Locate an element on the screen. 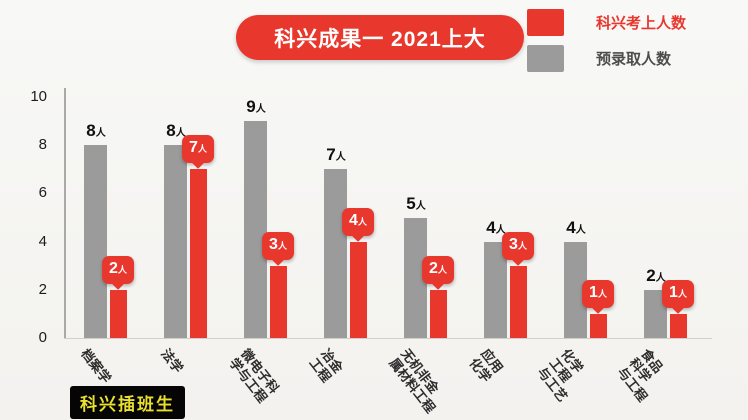 The height and width of the screenshot is (420, 748). y-axis-tick-label: 0 is located at coordinates (42, 337).